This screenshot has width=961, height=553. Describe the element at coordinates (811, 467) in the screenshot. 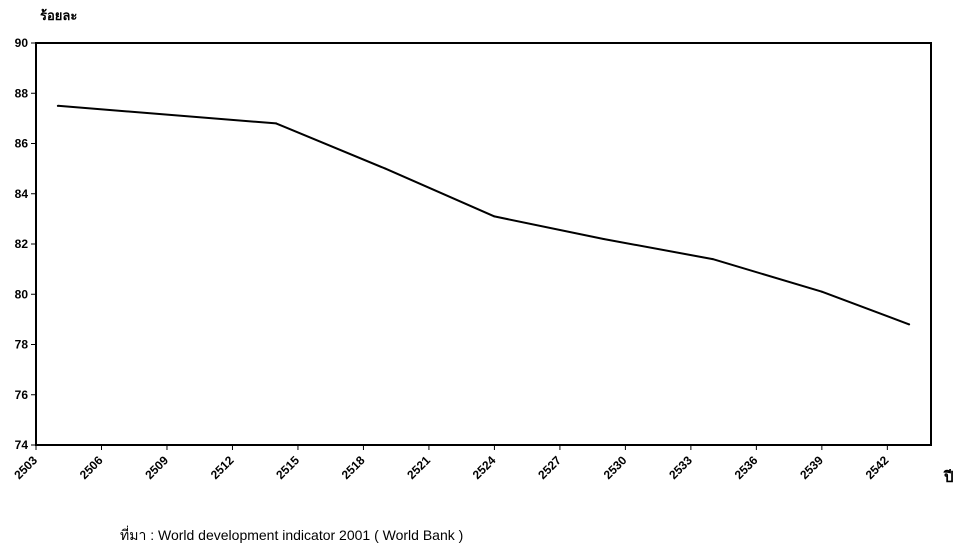

I see `x-tick-label: 2539` at that location.